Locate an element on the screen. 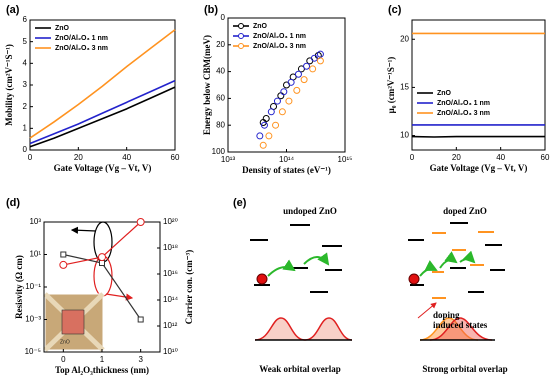 Image resolution: width=550 pixels, height=375 pixels. y-tick-label: 10⁻³ is located at coordinates (33, 319).